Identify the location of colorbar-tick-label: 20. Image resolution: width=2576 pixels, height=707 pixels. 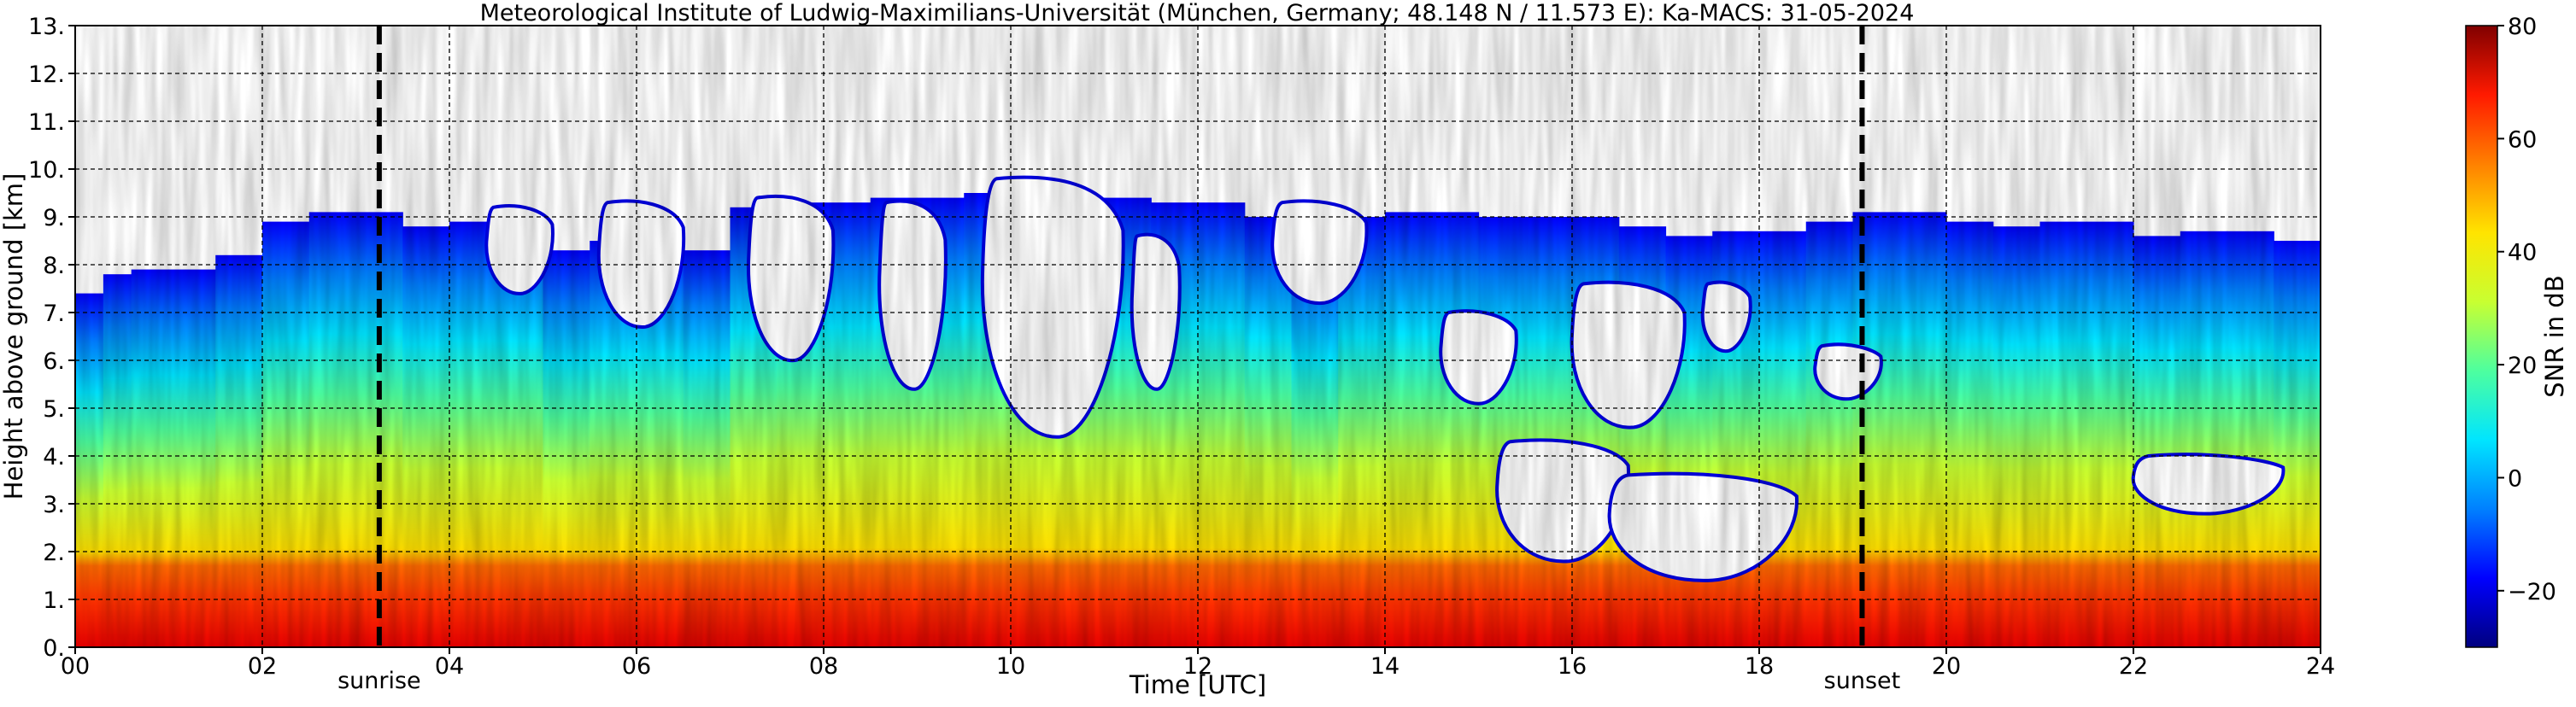
(2522, 366).